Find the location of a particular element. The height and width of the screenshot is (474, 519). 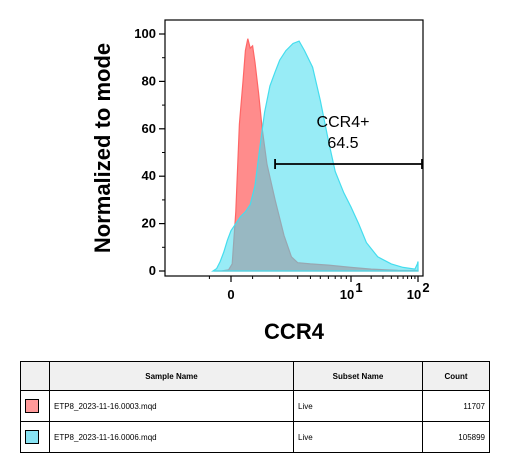

y-tick-label: 0 is located at coordinates (152, 270).